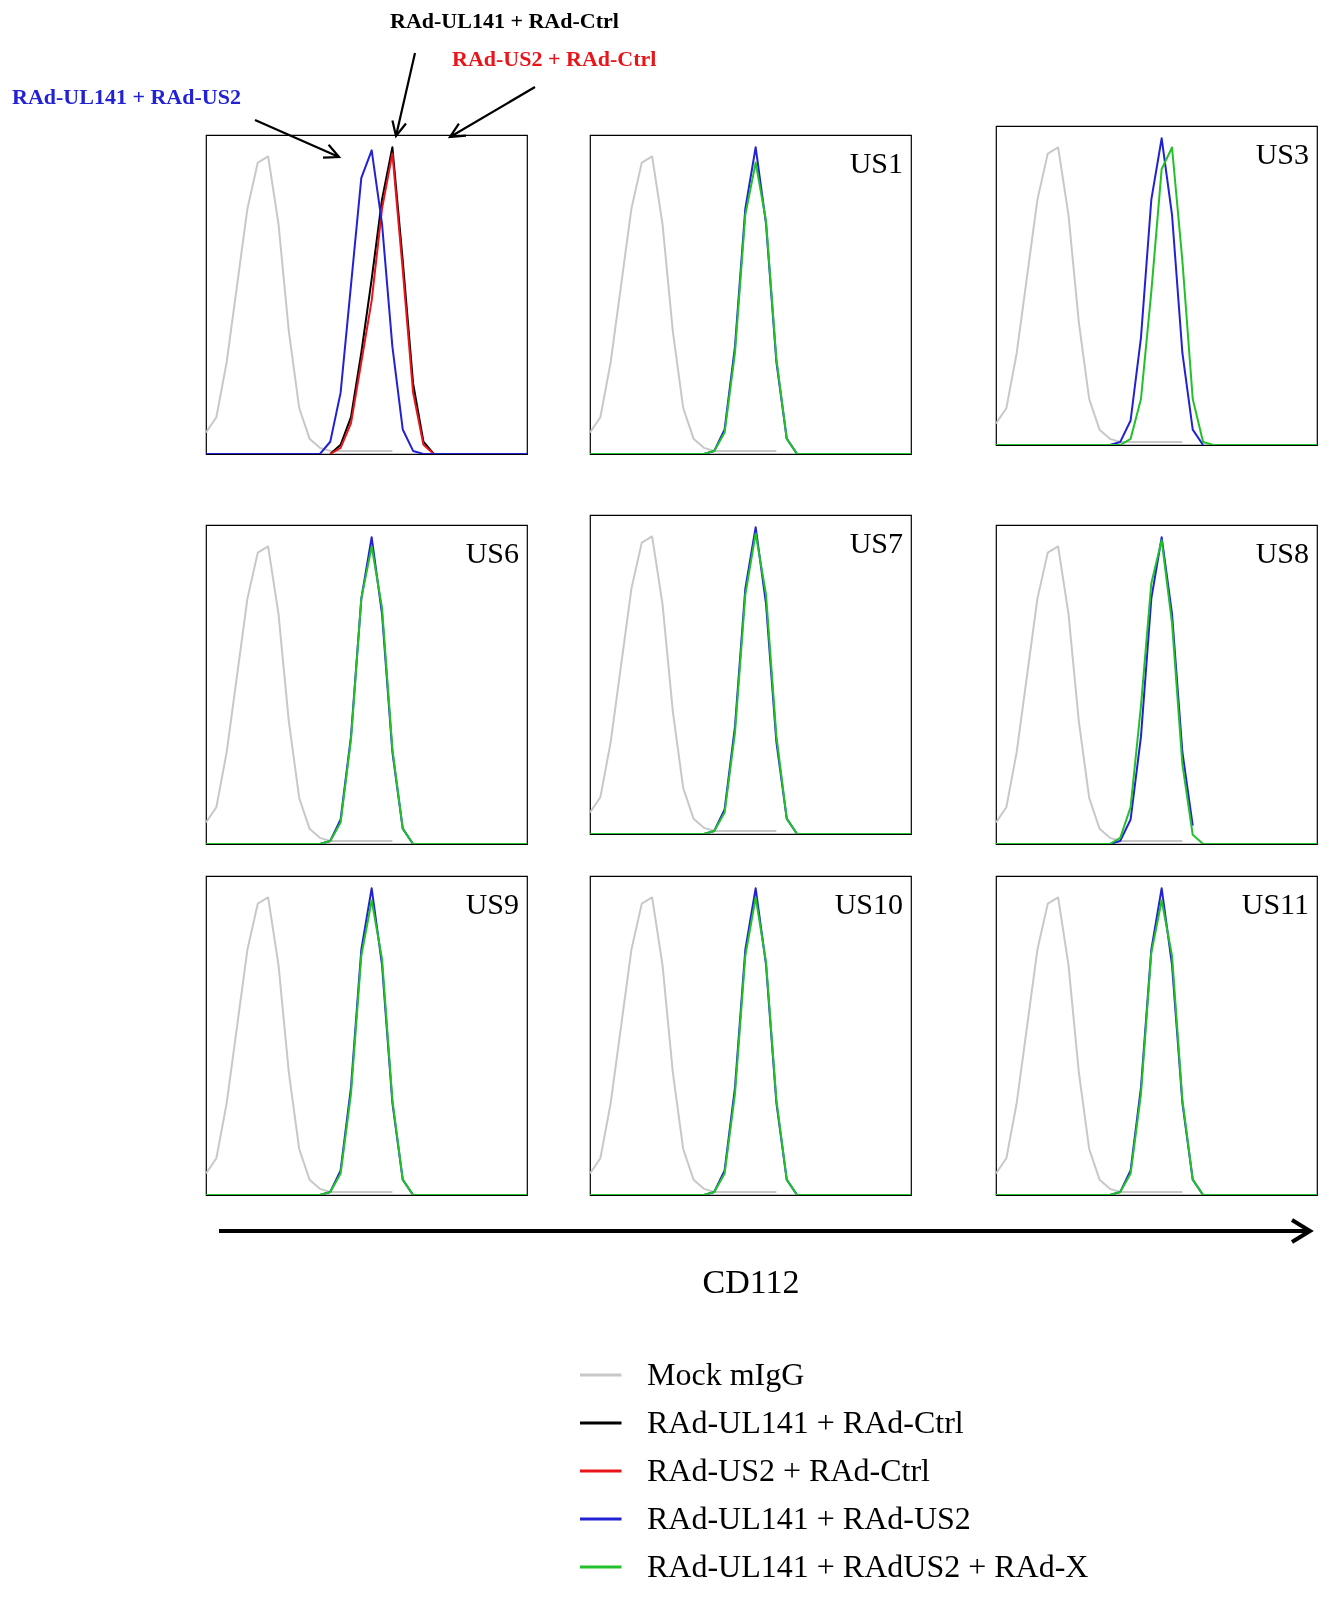 The image size is (1329, 1613). I want to click on chart-title: US10, so click(868, 903).